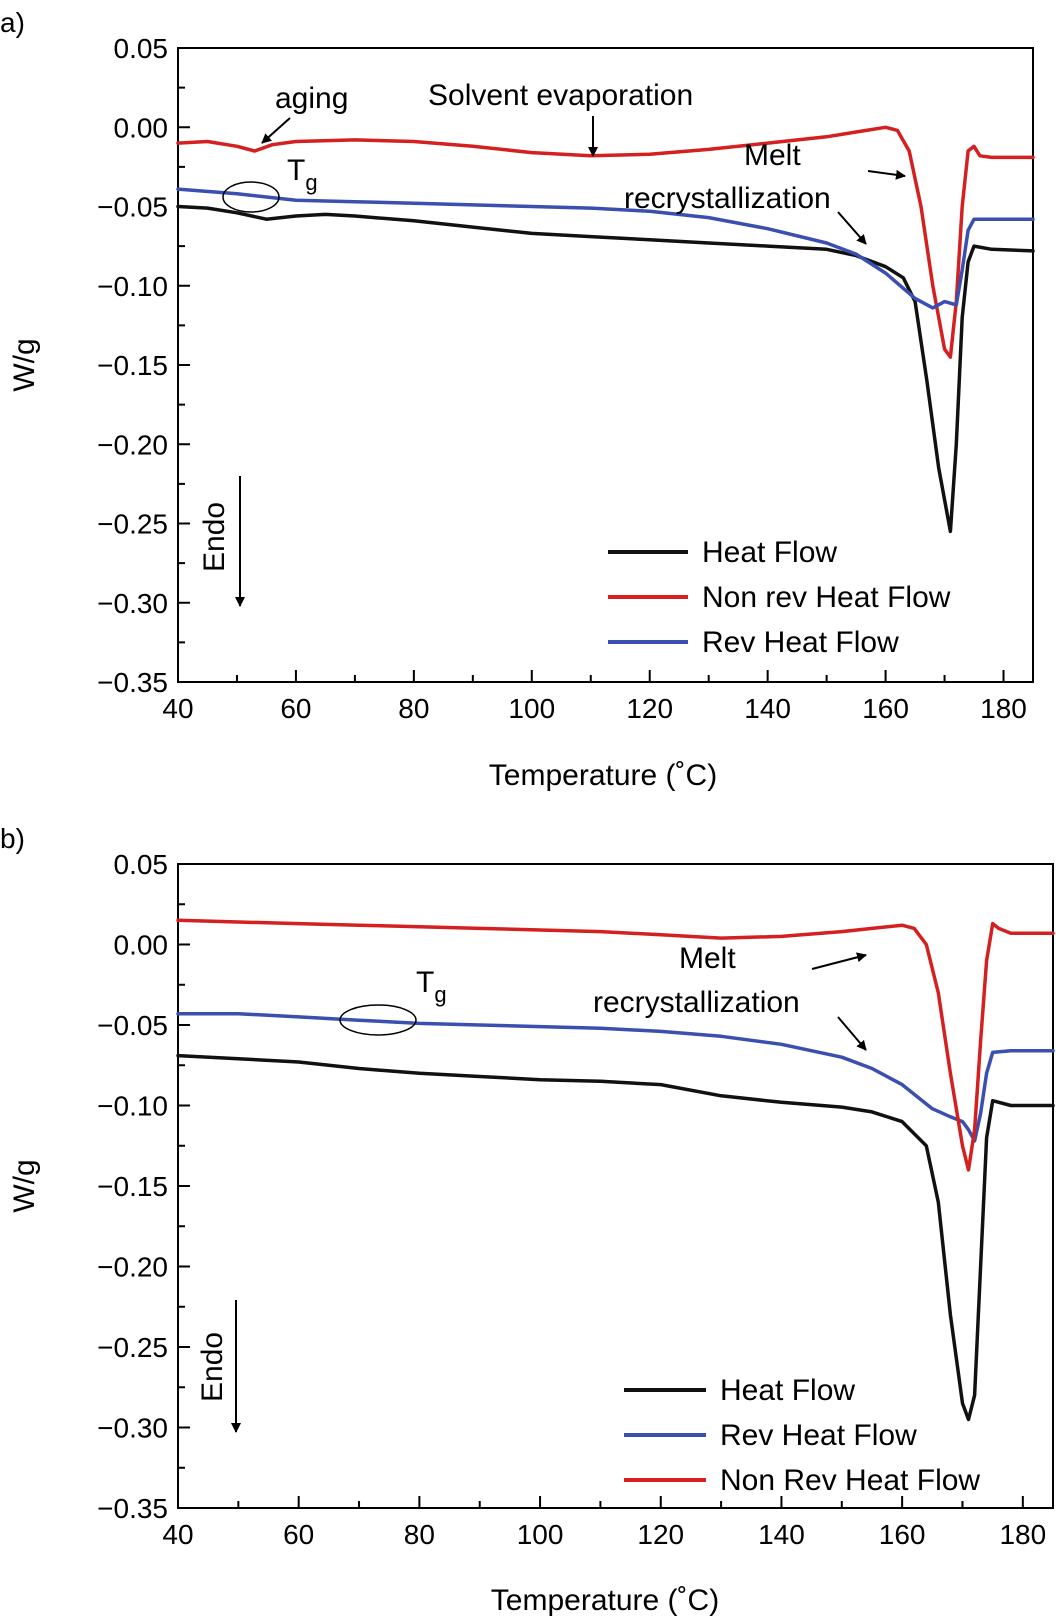 Image resolution: width=1056 pixels, height=1622 pixels. I want to click on x-tick-label-a-4: 120, so click(649, 708).